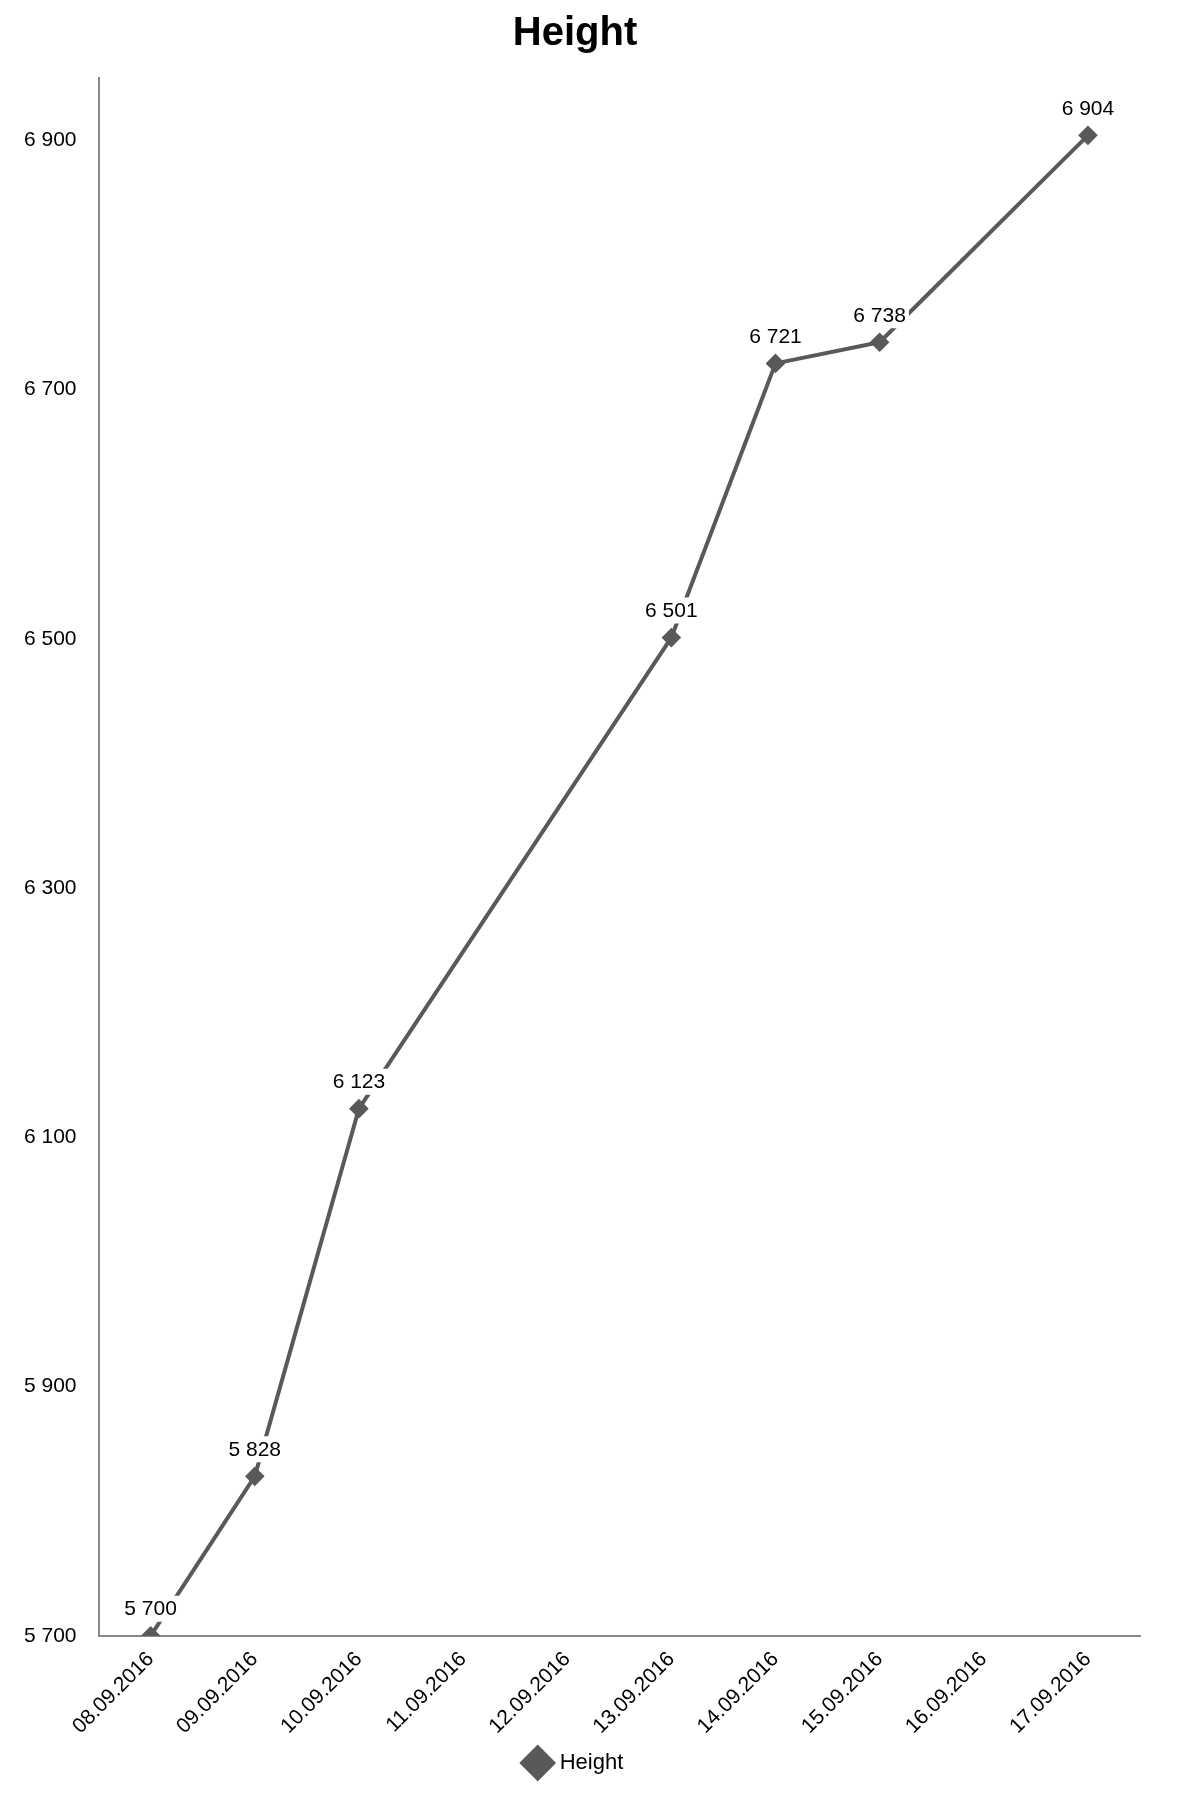 Image resolution: width=1190 pixels, height=1794 pixels. I want to click on data-label: 6 123, so click(359, 1080).